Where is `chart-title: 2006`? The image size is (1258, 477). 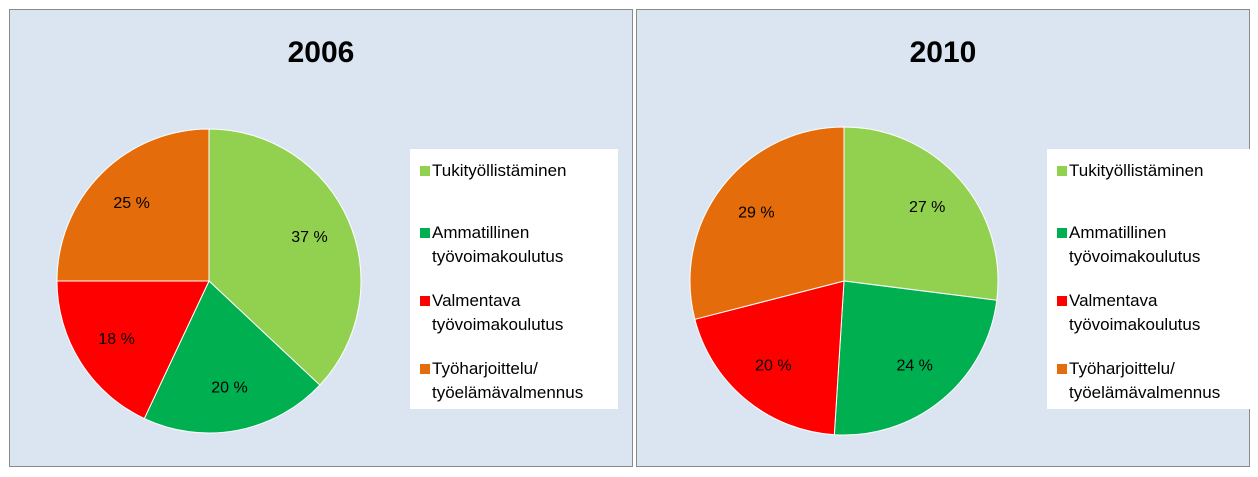 chart-title: 2006 is located at coordinates (321, 52).